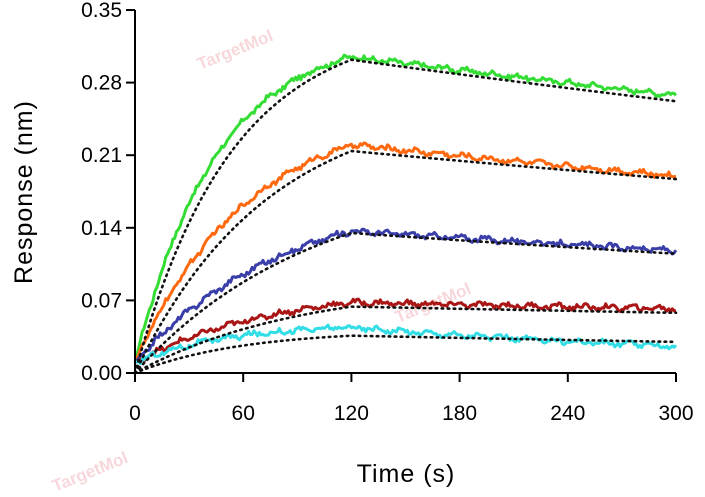 This screenshot has width=705, height=497. I want to click on y-tick-label: 0.14, so click(101, 228).